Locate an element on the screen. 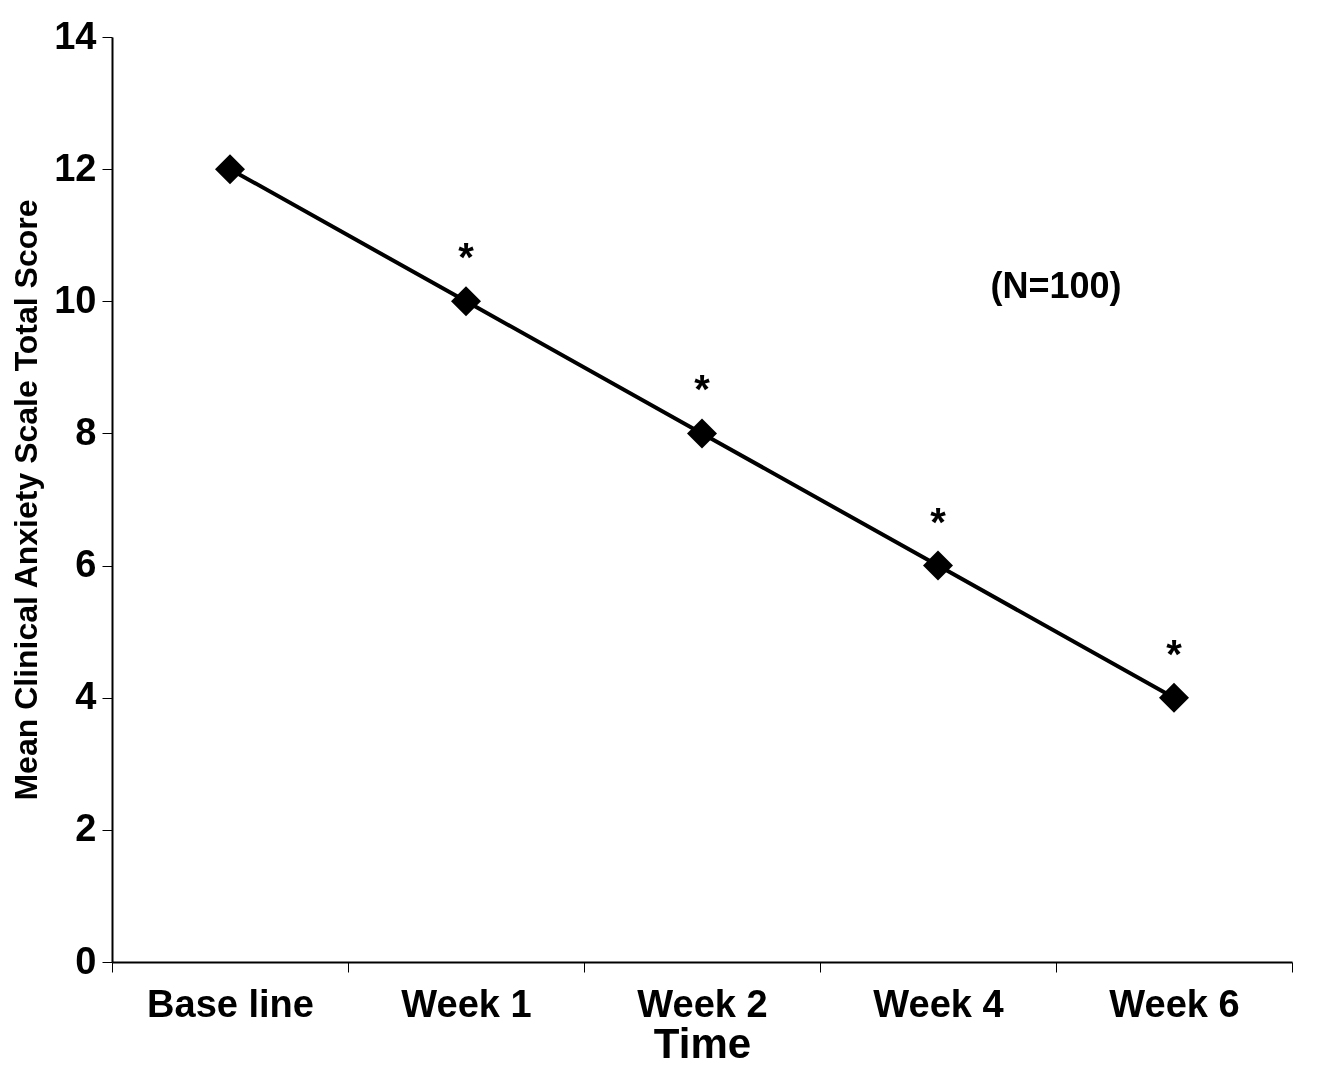 The height and width of the screenshot is (1086, 1335). y-tick-label: 2 is located at coordinates (86, 828).